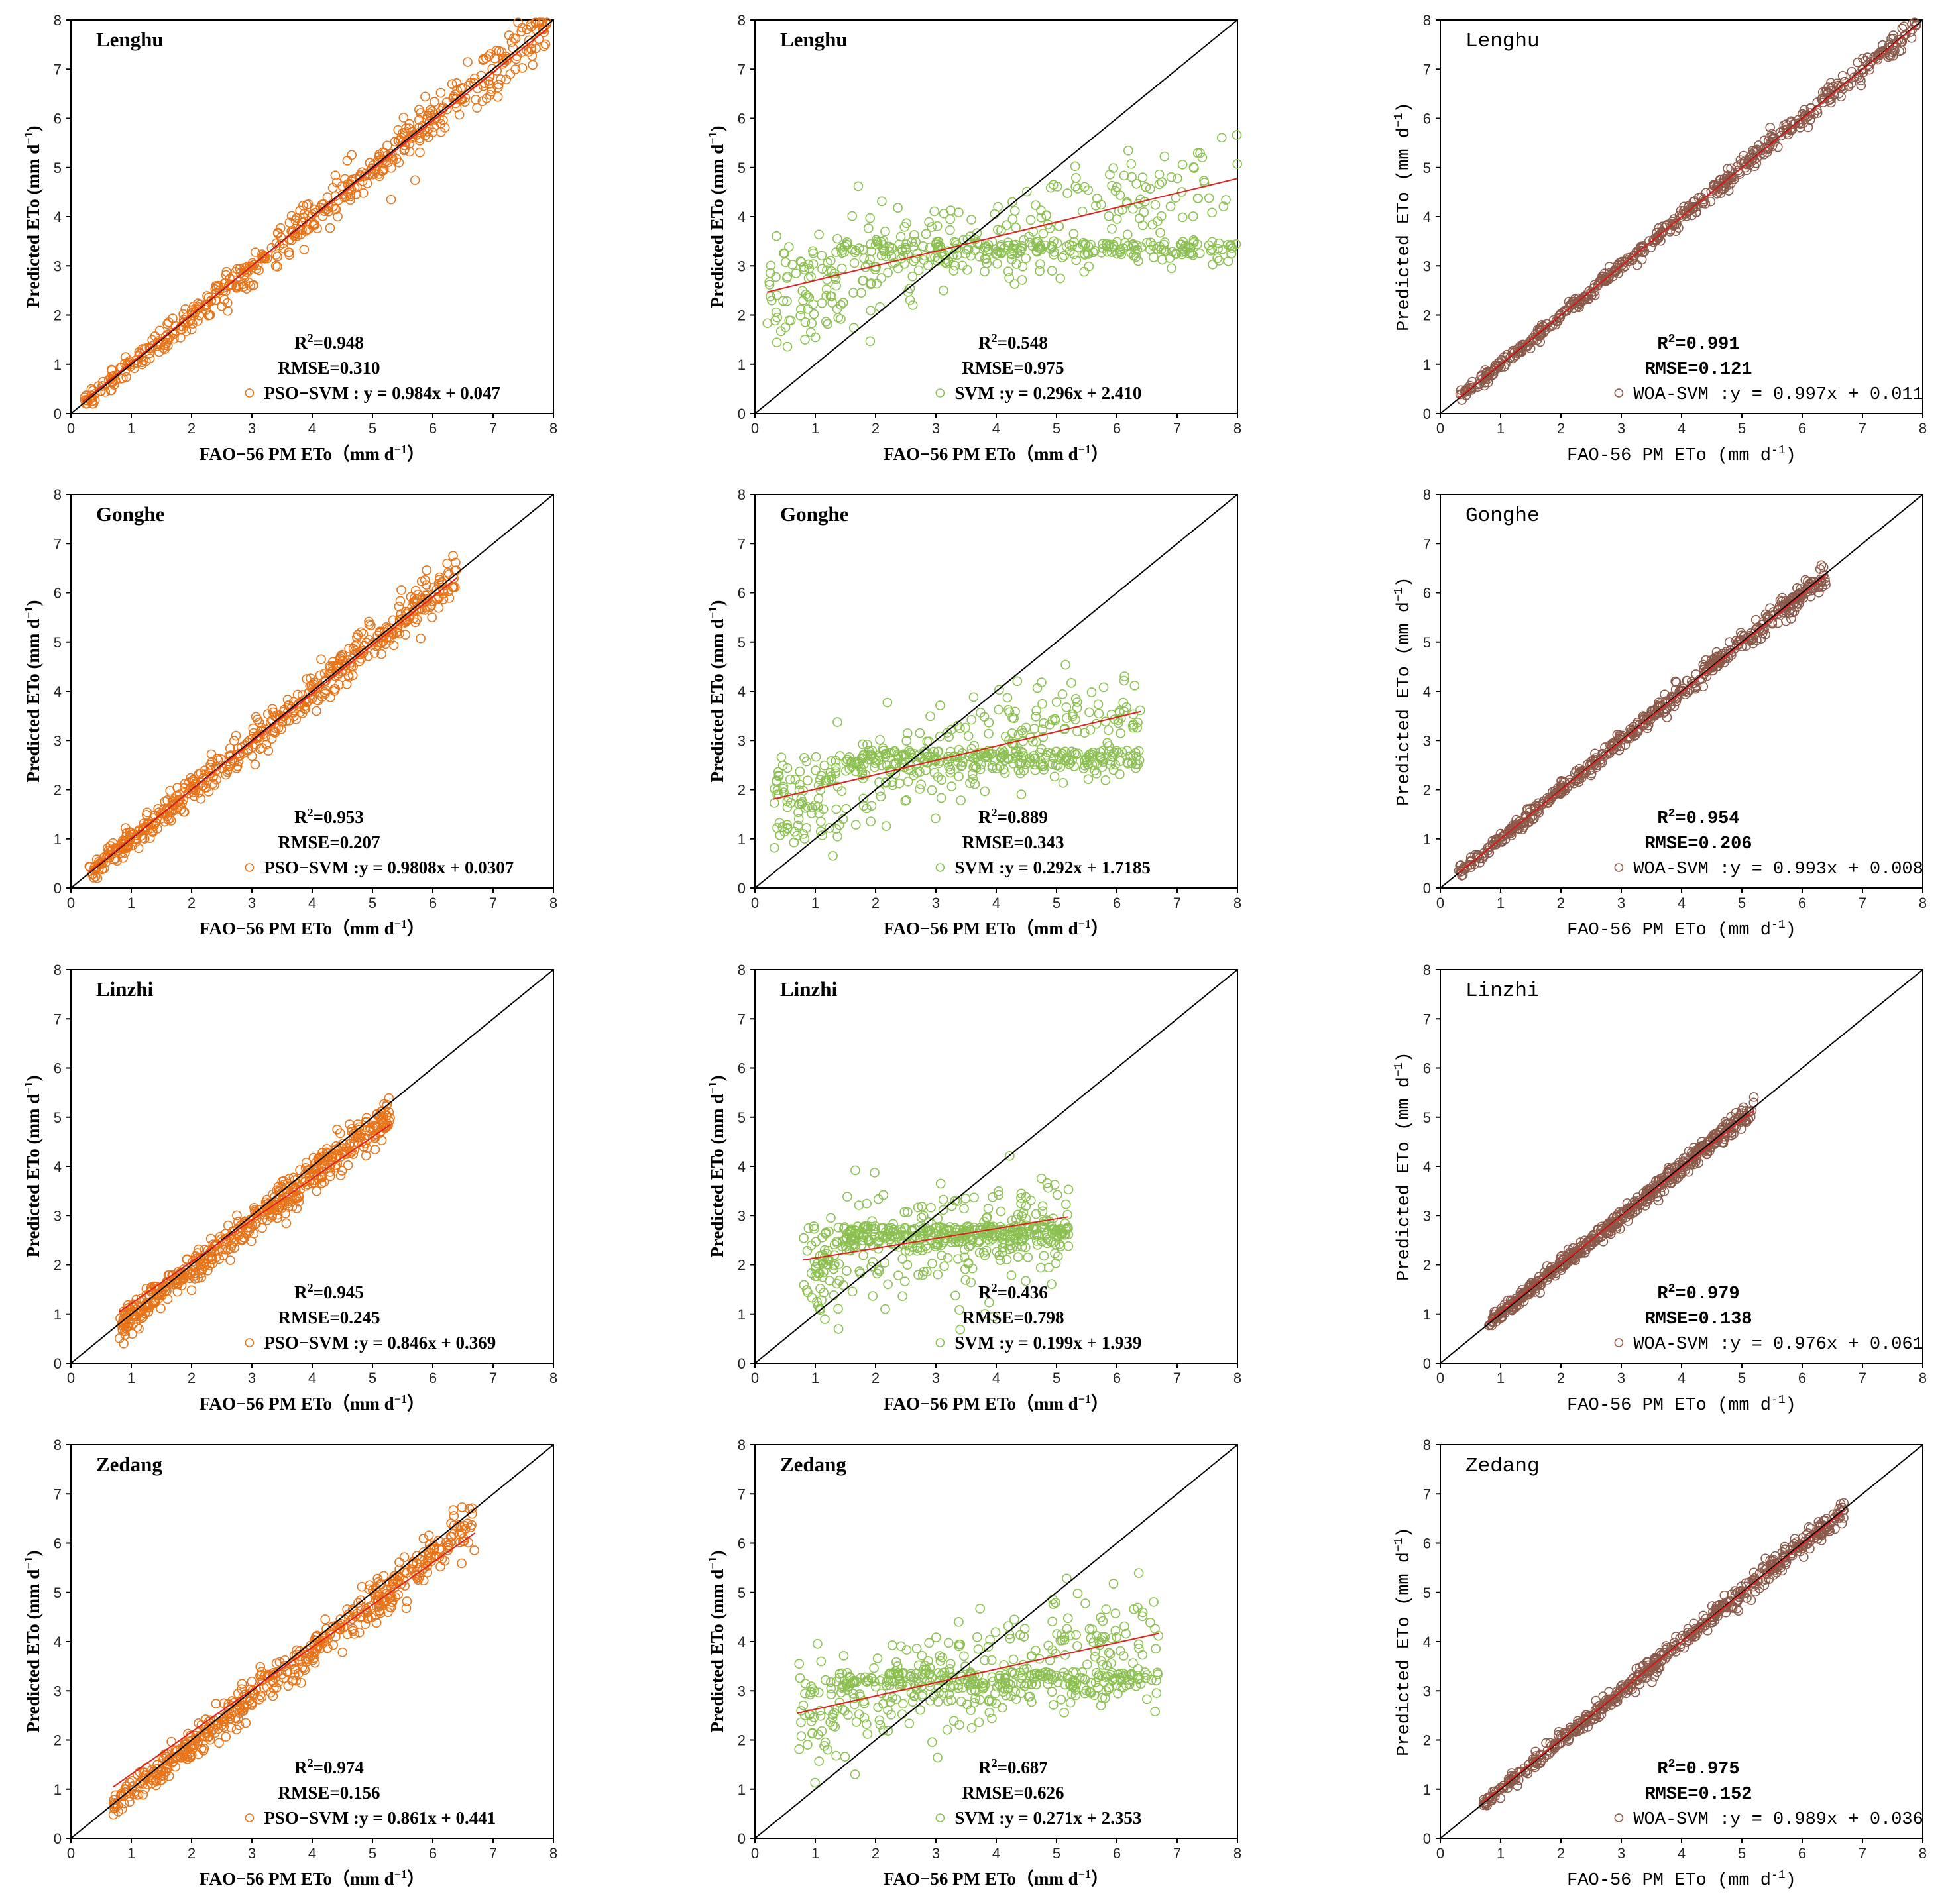 The image size is (1948, 1904). I want to click on r2-stat: R2=0.954, so click(1698, 818).